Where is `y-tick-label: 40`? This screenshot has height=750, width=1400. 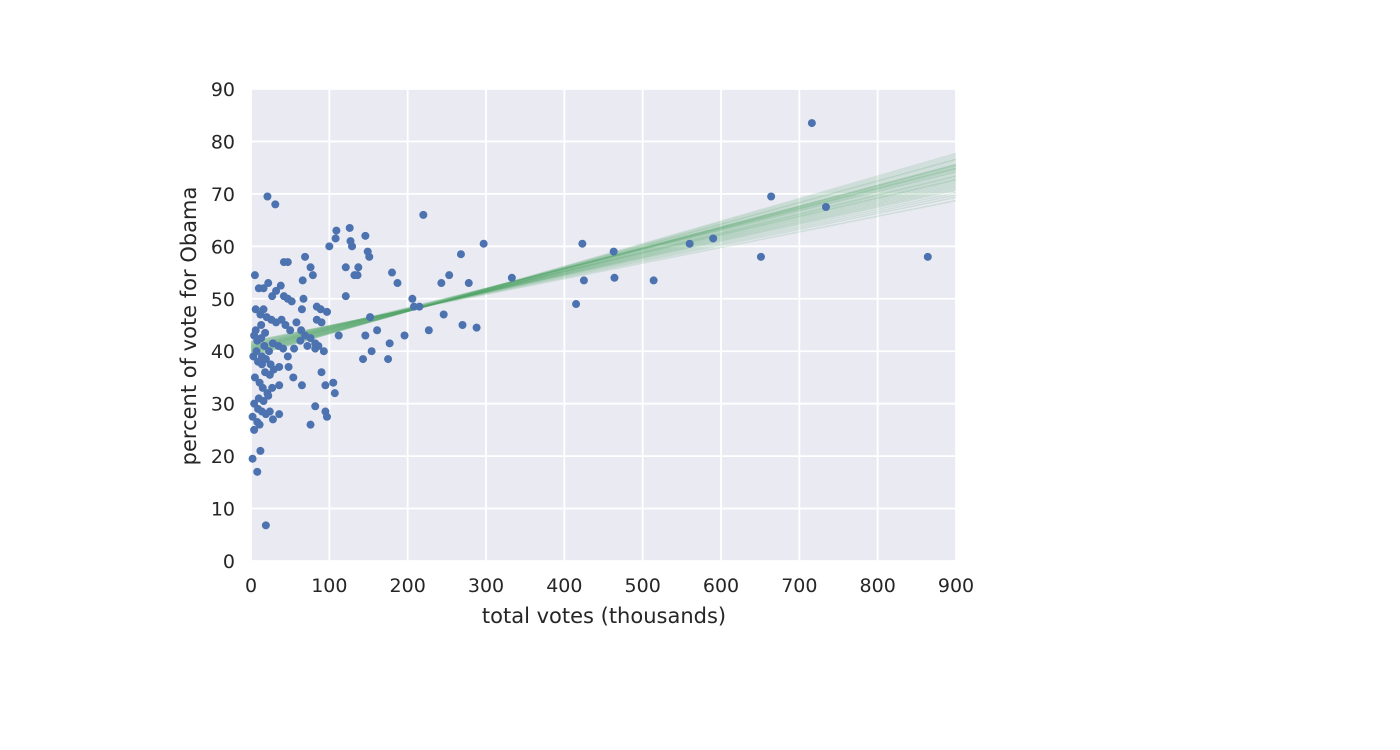
y-tick-label: 40 is located at coordinates (223, 352).